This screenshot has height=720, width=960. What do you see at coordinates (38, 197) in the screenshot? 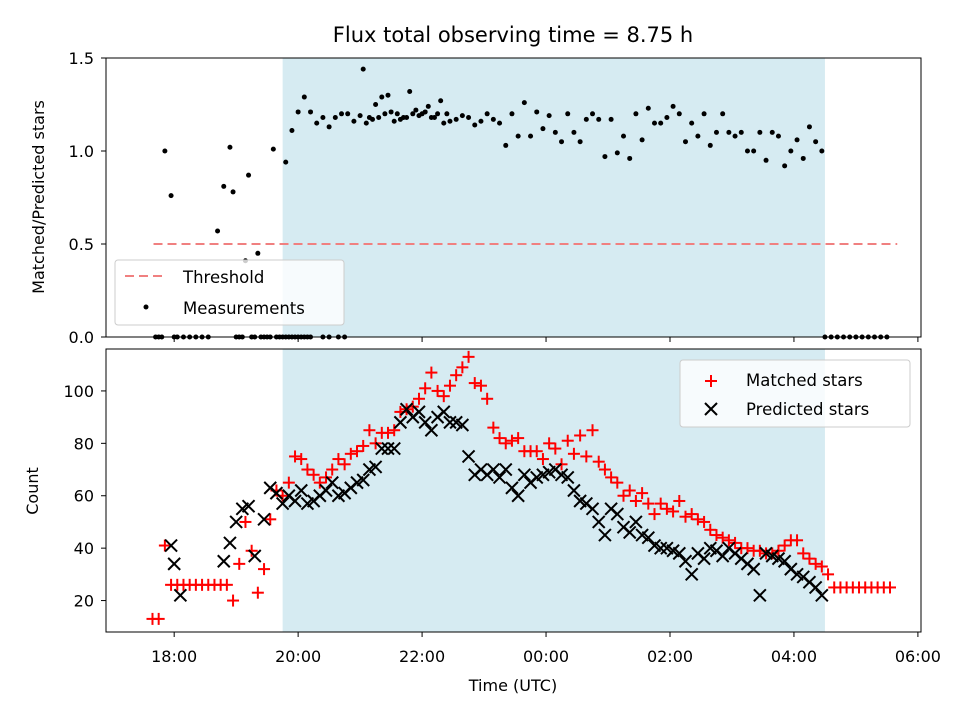
I see `top-y-axis-label: Matched/Predicted stars` at bounding box center [38, 197].